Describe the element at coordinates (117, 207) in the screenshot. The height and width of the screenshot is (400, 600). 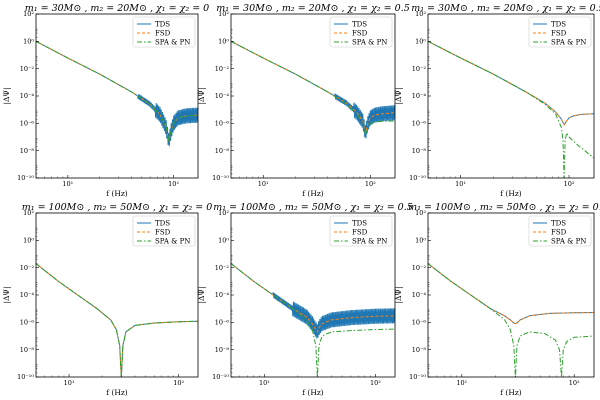
I see `panel-title: m₁ = 100M⊙ , m₂ = 50M⊙ , χ₁ = χ₂ = 0` at that location.